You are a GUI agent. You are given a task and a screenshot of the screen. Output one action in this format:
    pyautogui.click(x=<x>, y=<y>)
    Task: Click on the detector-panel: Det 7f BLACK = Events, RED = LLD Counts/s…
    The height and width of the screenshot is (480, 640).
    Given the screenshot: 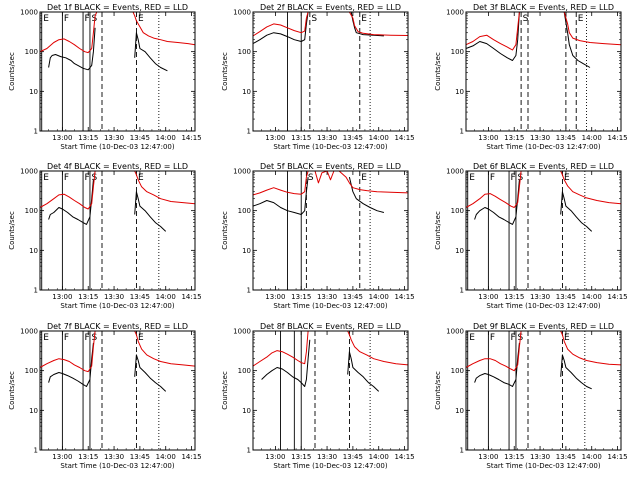 What is the action you would take?
    pyautogui.click(x=105, y=396)
    